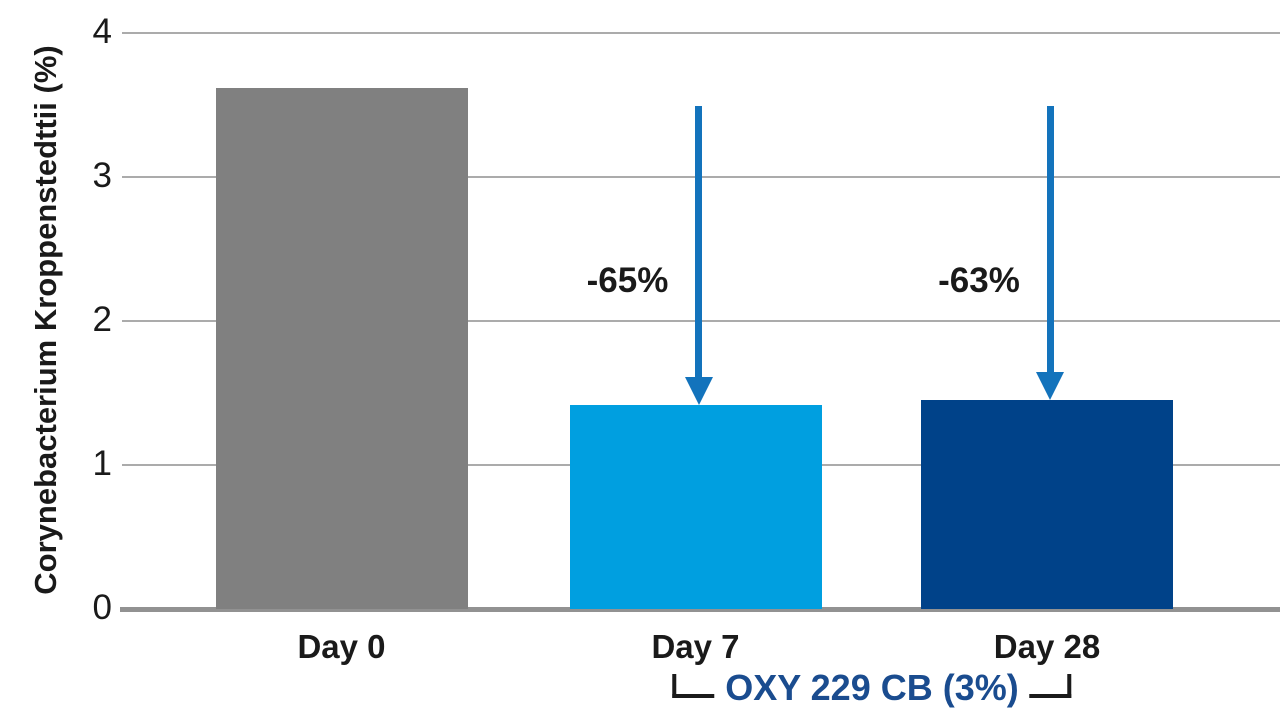 The image size is (1280, 719). Describe the element at coordinates (102, 176) in the screenshot. I see `y-tick-label: 3` at that location.